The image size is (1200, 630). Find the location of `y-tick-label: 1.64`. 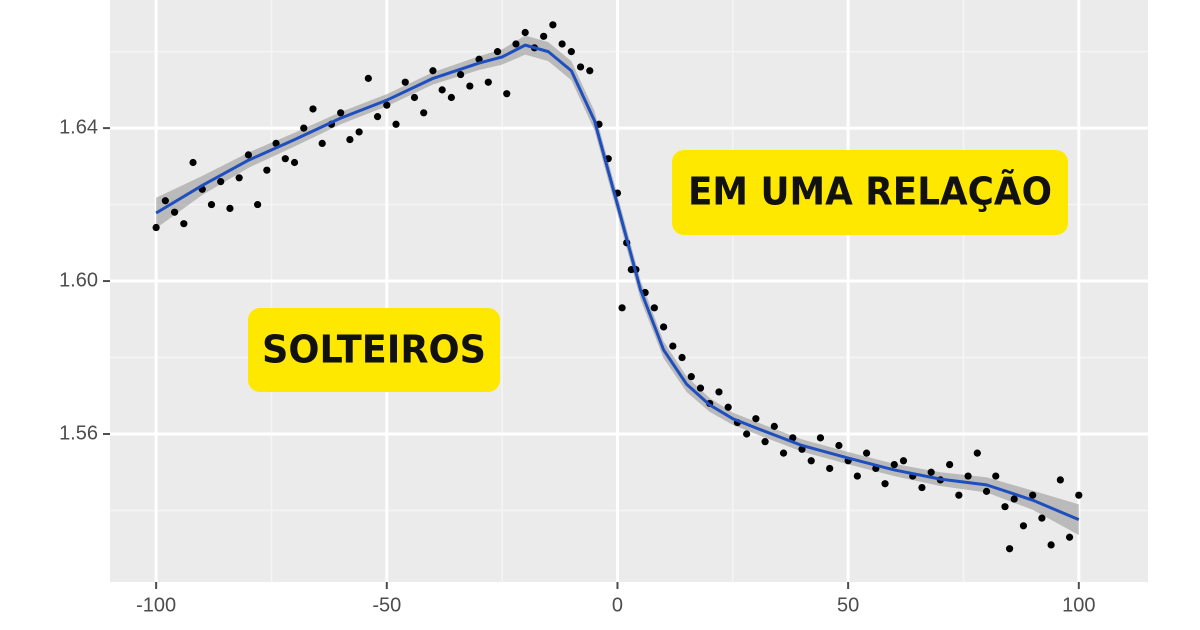

y-tick-label: 1.64 is located at coordinates (78, 127).